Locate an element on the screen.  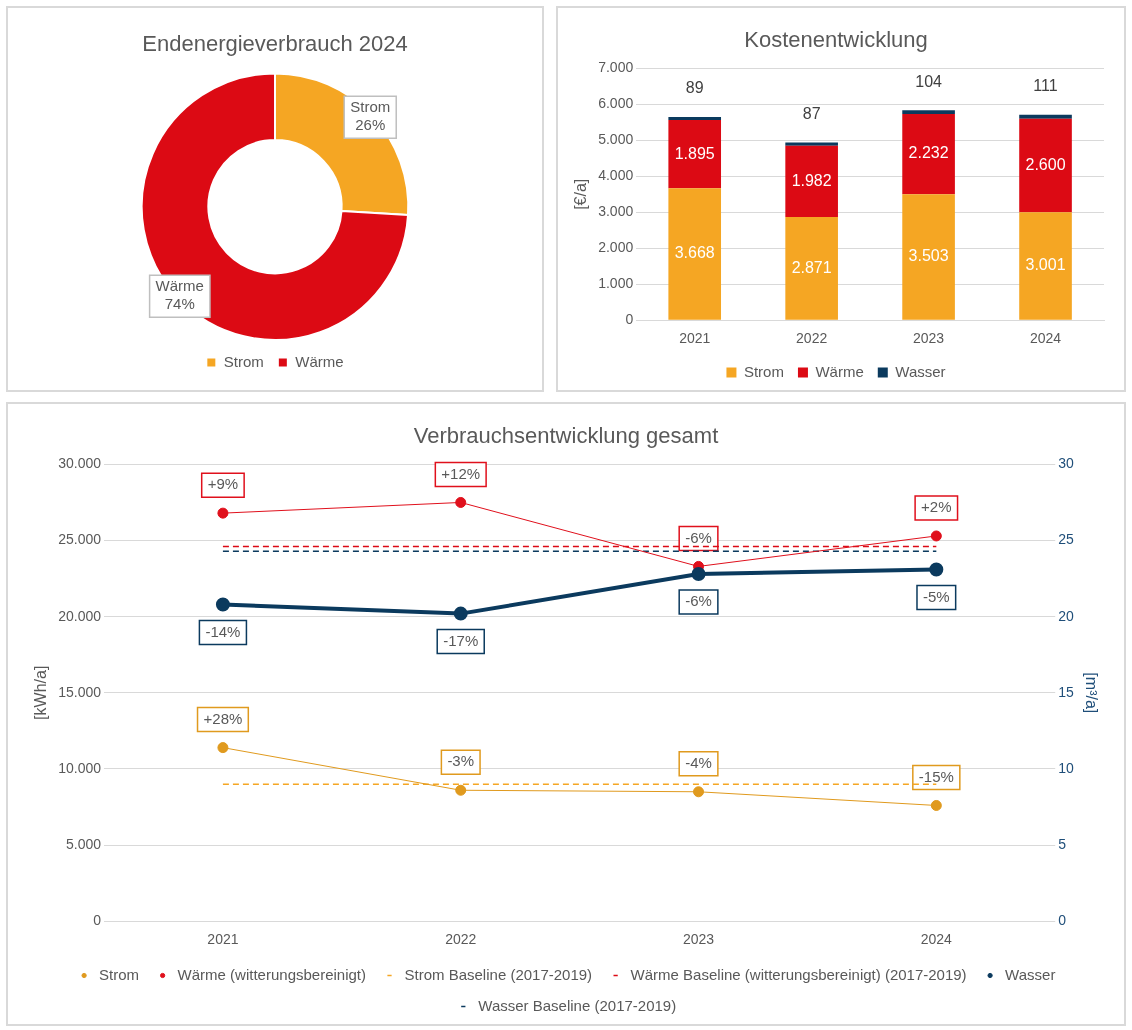
legend-label: Wasser Baseline (2017-2019) is located at coordinates (577, 1005).